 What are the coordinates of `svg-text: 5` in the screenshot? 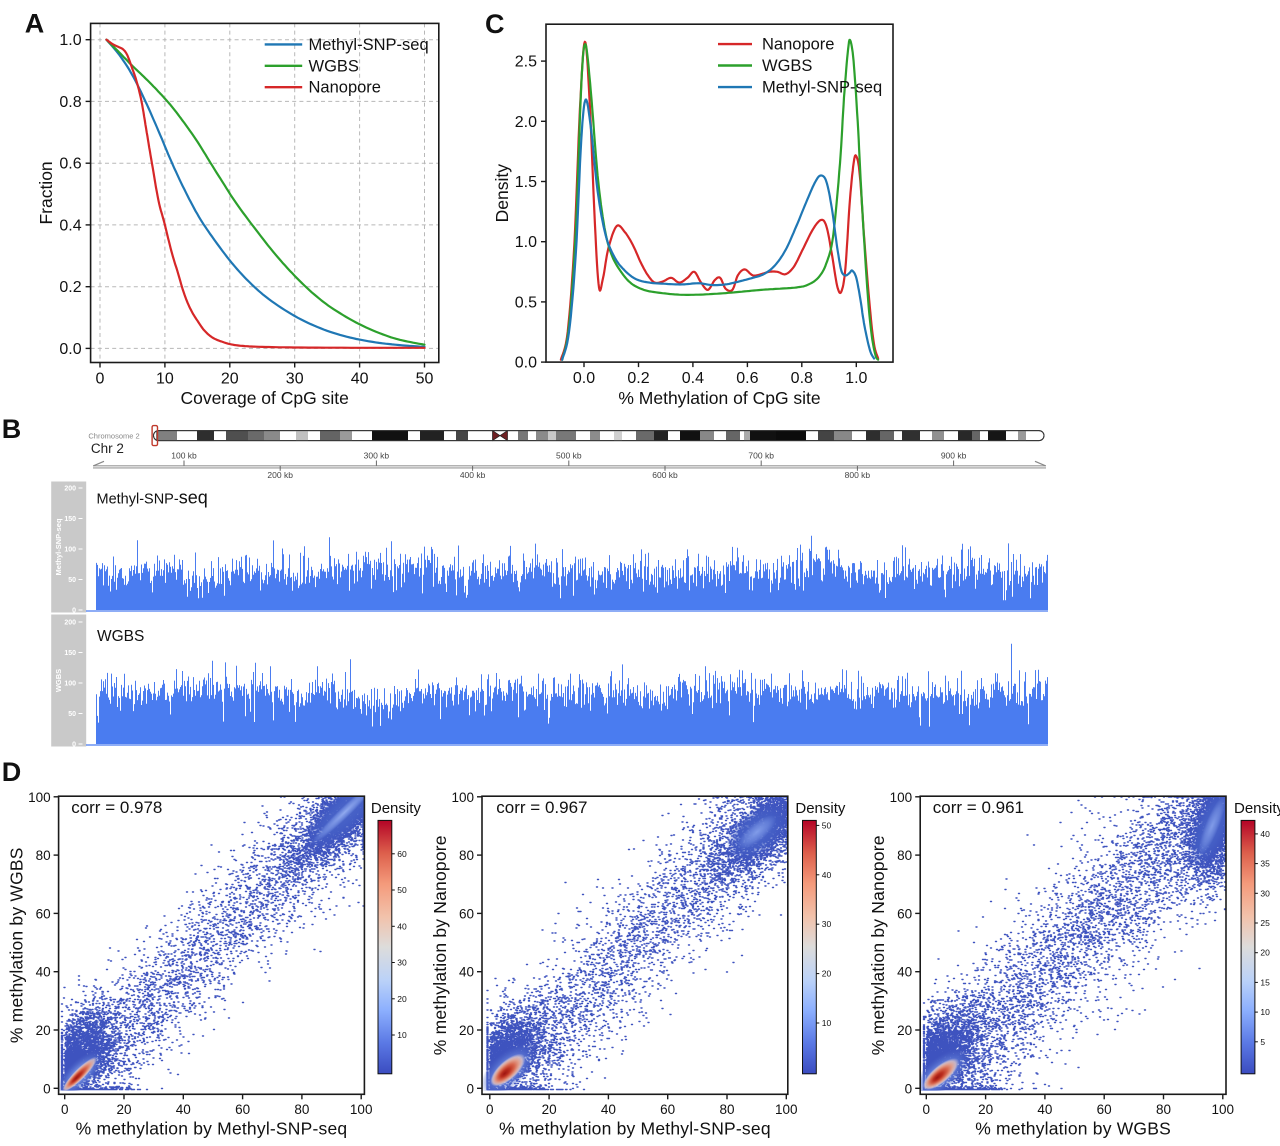 It's located at (1262, 1042).